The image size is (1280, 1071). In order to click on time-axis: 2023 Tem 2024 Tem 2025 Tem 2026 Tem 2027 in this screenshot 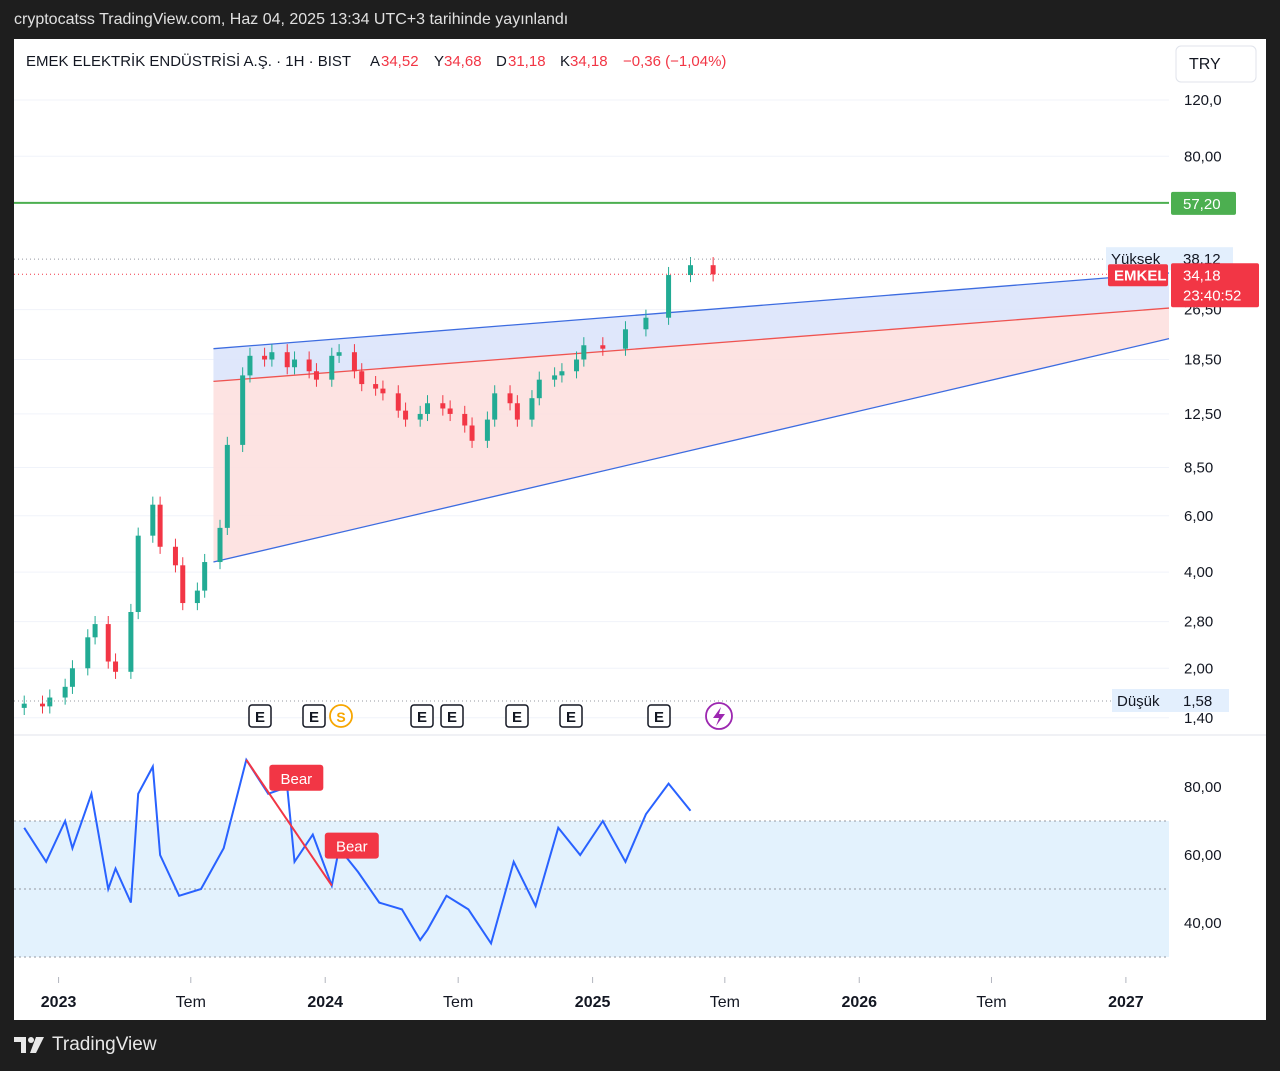, I will do `click(592, 994)`.